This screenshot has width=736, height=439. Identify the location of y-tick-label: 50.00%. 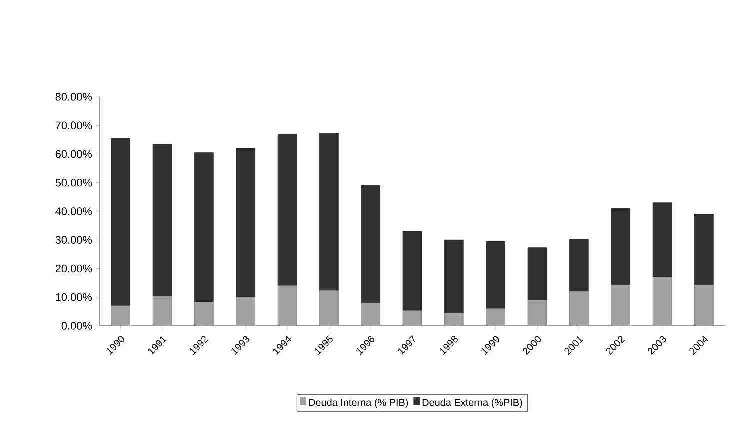
(74, 183).